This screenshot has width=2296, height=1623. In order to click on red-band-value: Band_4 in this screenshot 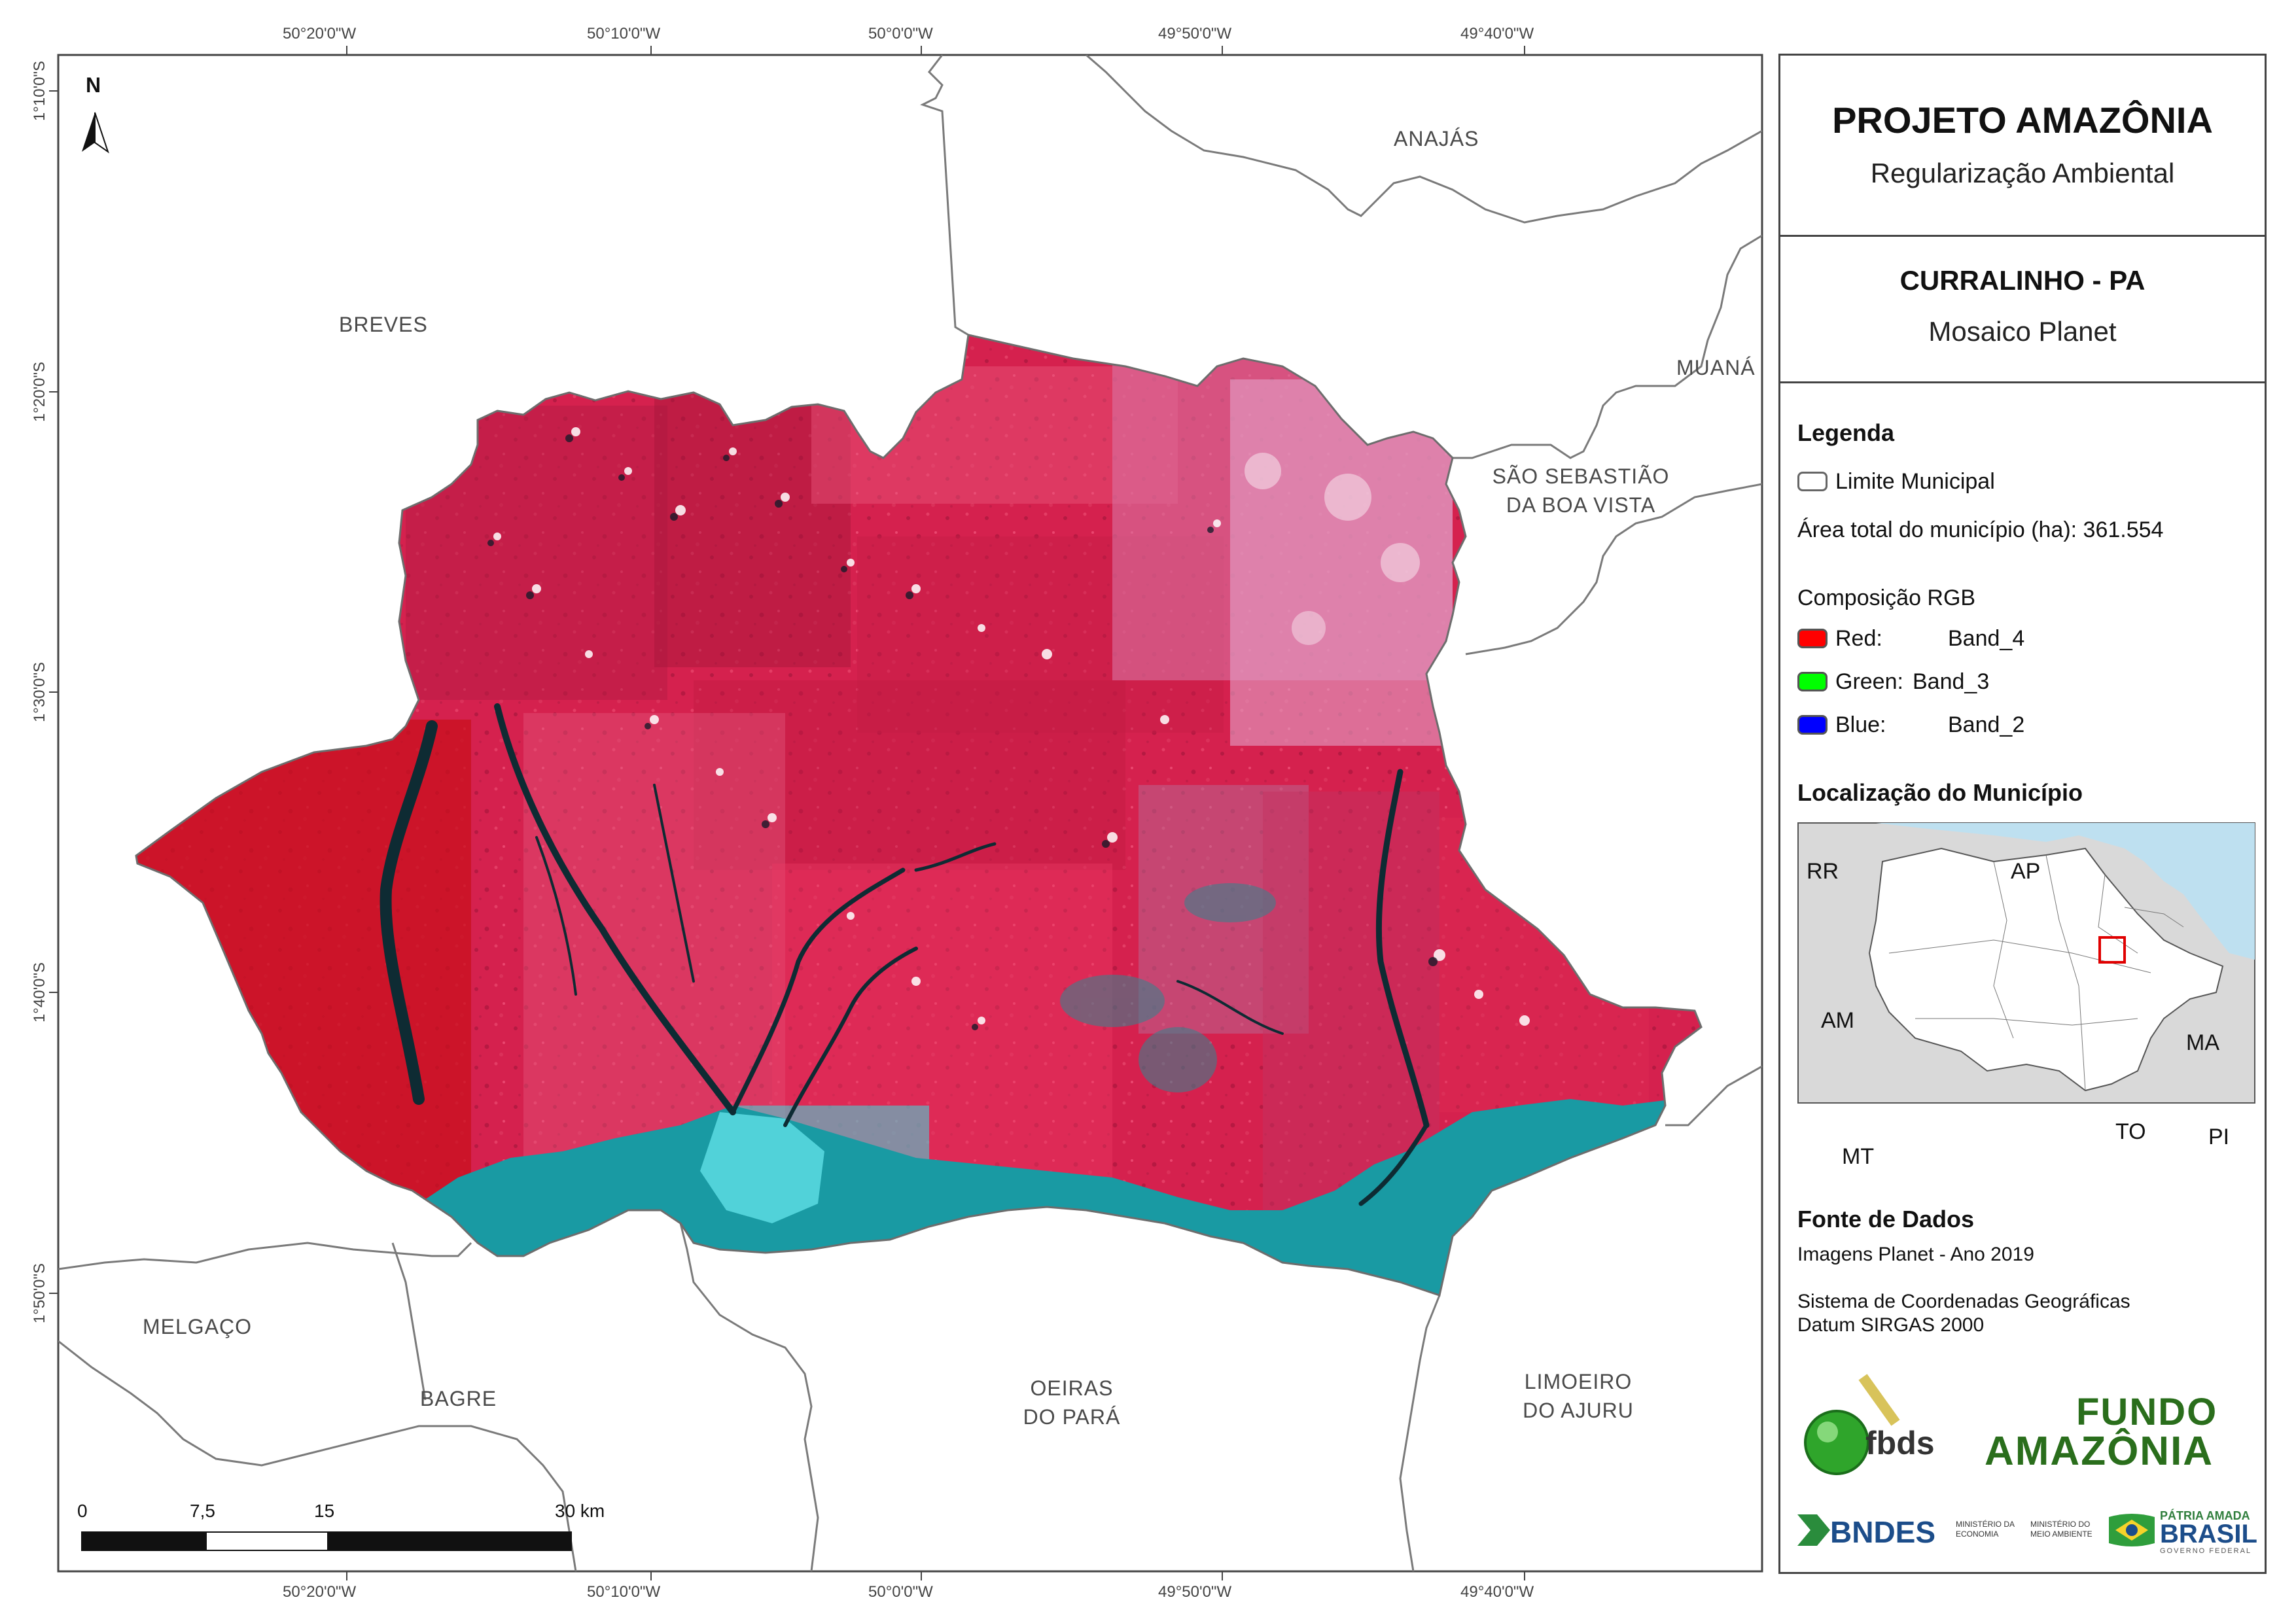, I will do `click(1986, 639)`.